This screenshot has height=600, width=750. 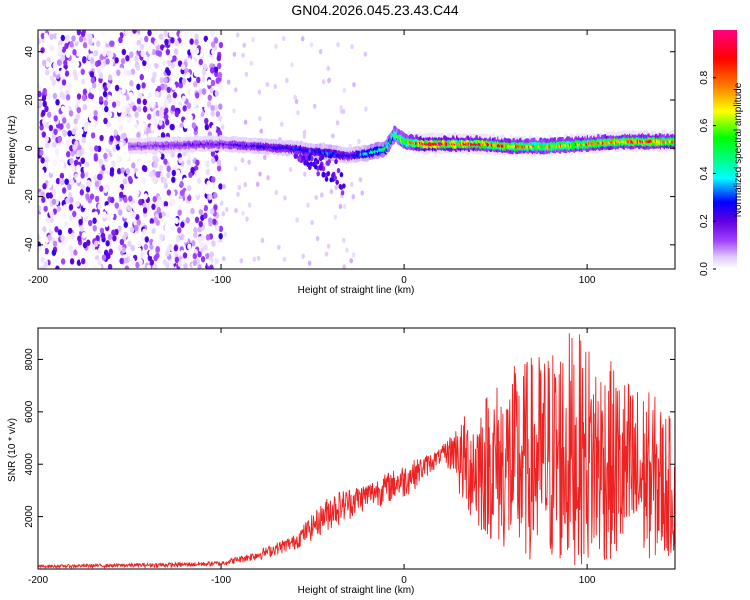 What do you see at coordinates (12, 150) in the screenshot?
I see `spectrogram-ylabel: Frequency (Hz)` at bounding box center [12, 150].